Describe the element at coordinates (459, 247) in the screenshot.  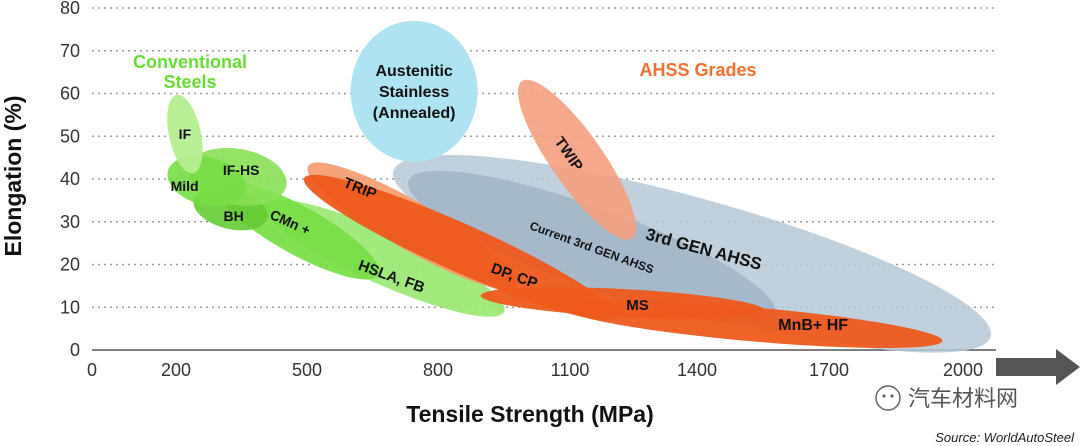
I see `region-dp-cp` at that location.